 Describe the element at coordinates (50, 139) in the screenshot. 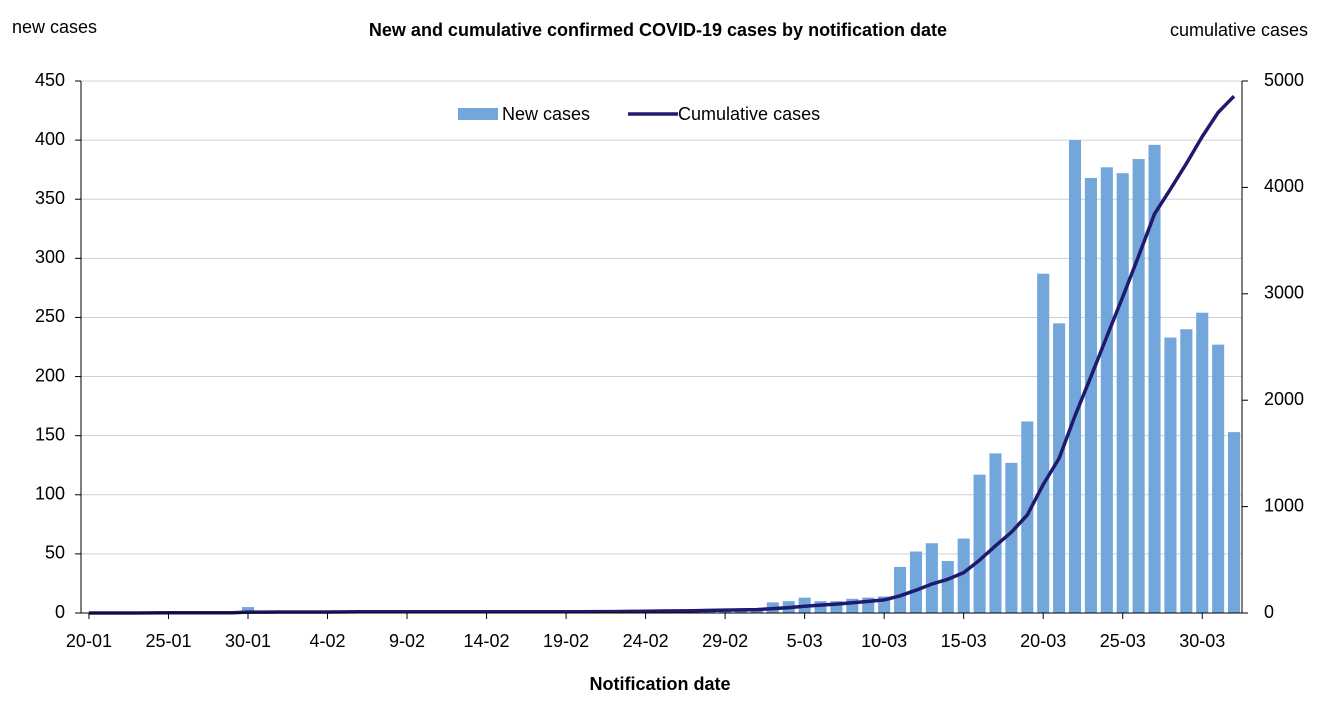

I see `y-tick-label: 400` at that location.